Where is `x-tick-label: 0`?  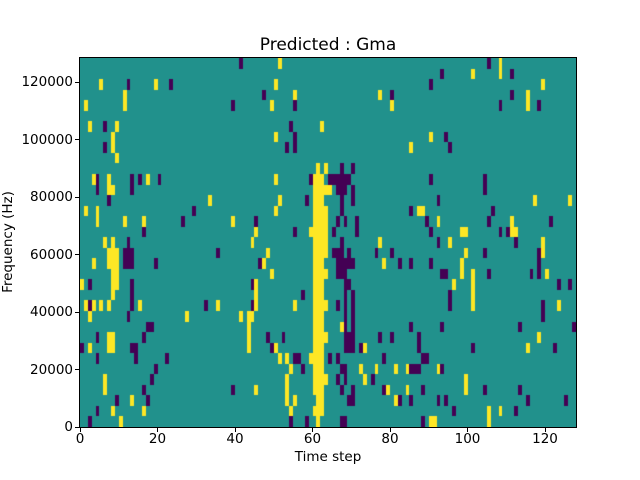
x-tick-label: 0 is located at coordinates (80, 439).